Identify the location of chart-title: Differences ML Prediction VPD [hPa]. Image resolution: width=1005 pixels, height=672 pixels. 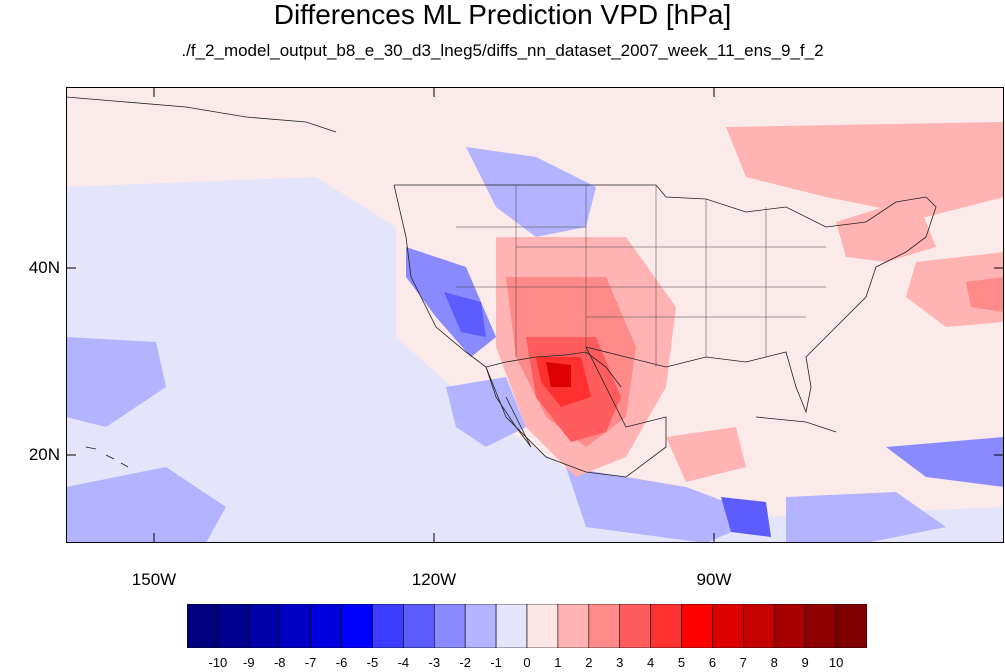
(502, 15).